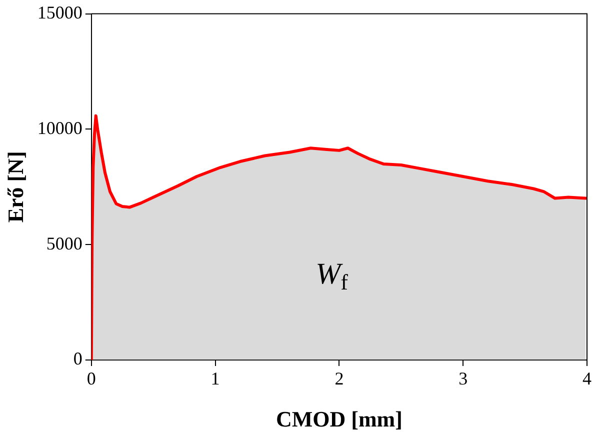  I want to click on y-axis-title: Erő [N], so click(15, 187).